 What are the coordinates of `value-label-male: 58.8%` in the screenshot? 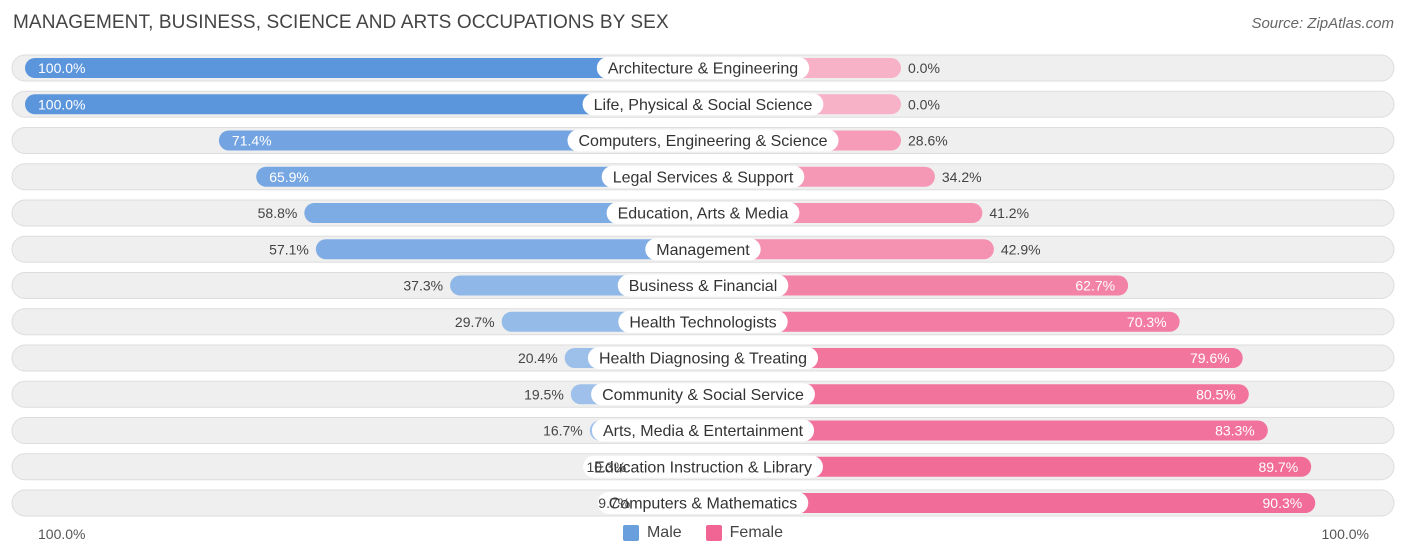 It's located at (278, 213).